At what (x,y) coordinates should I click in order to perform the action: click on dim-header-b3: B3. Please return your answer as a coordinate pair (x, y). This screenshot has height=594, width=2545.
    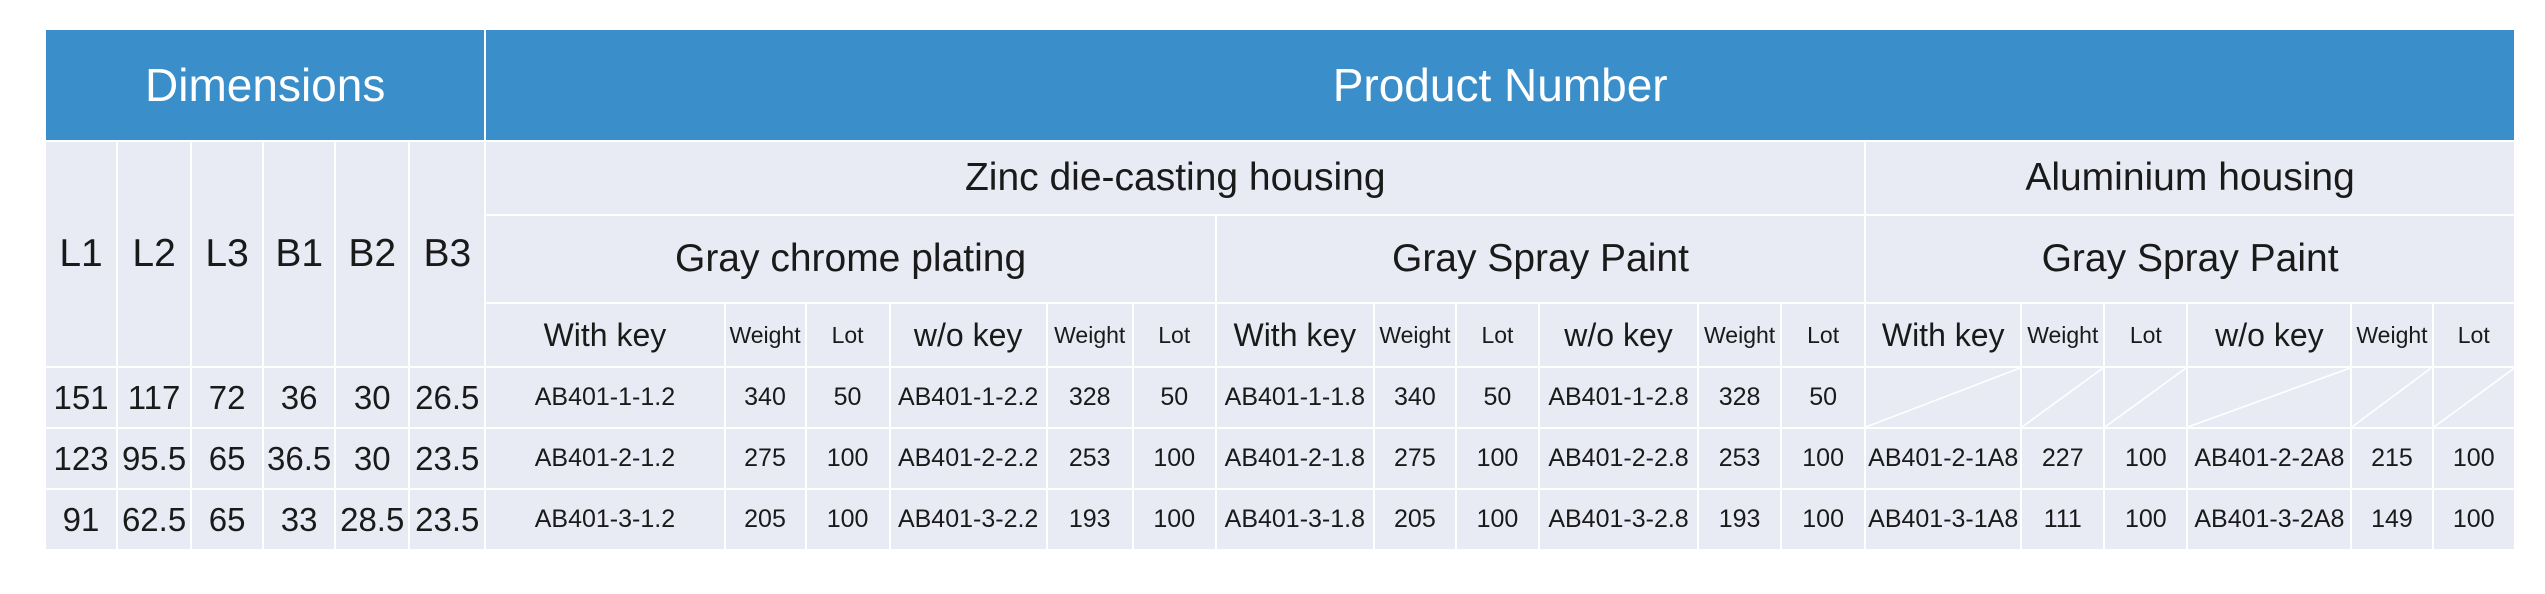
    Looking at the image, I should click on (447, 254).